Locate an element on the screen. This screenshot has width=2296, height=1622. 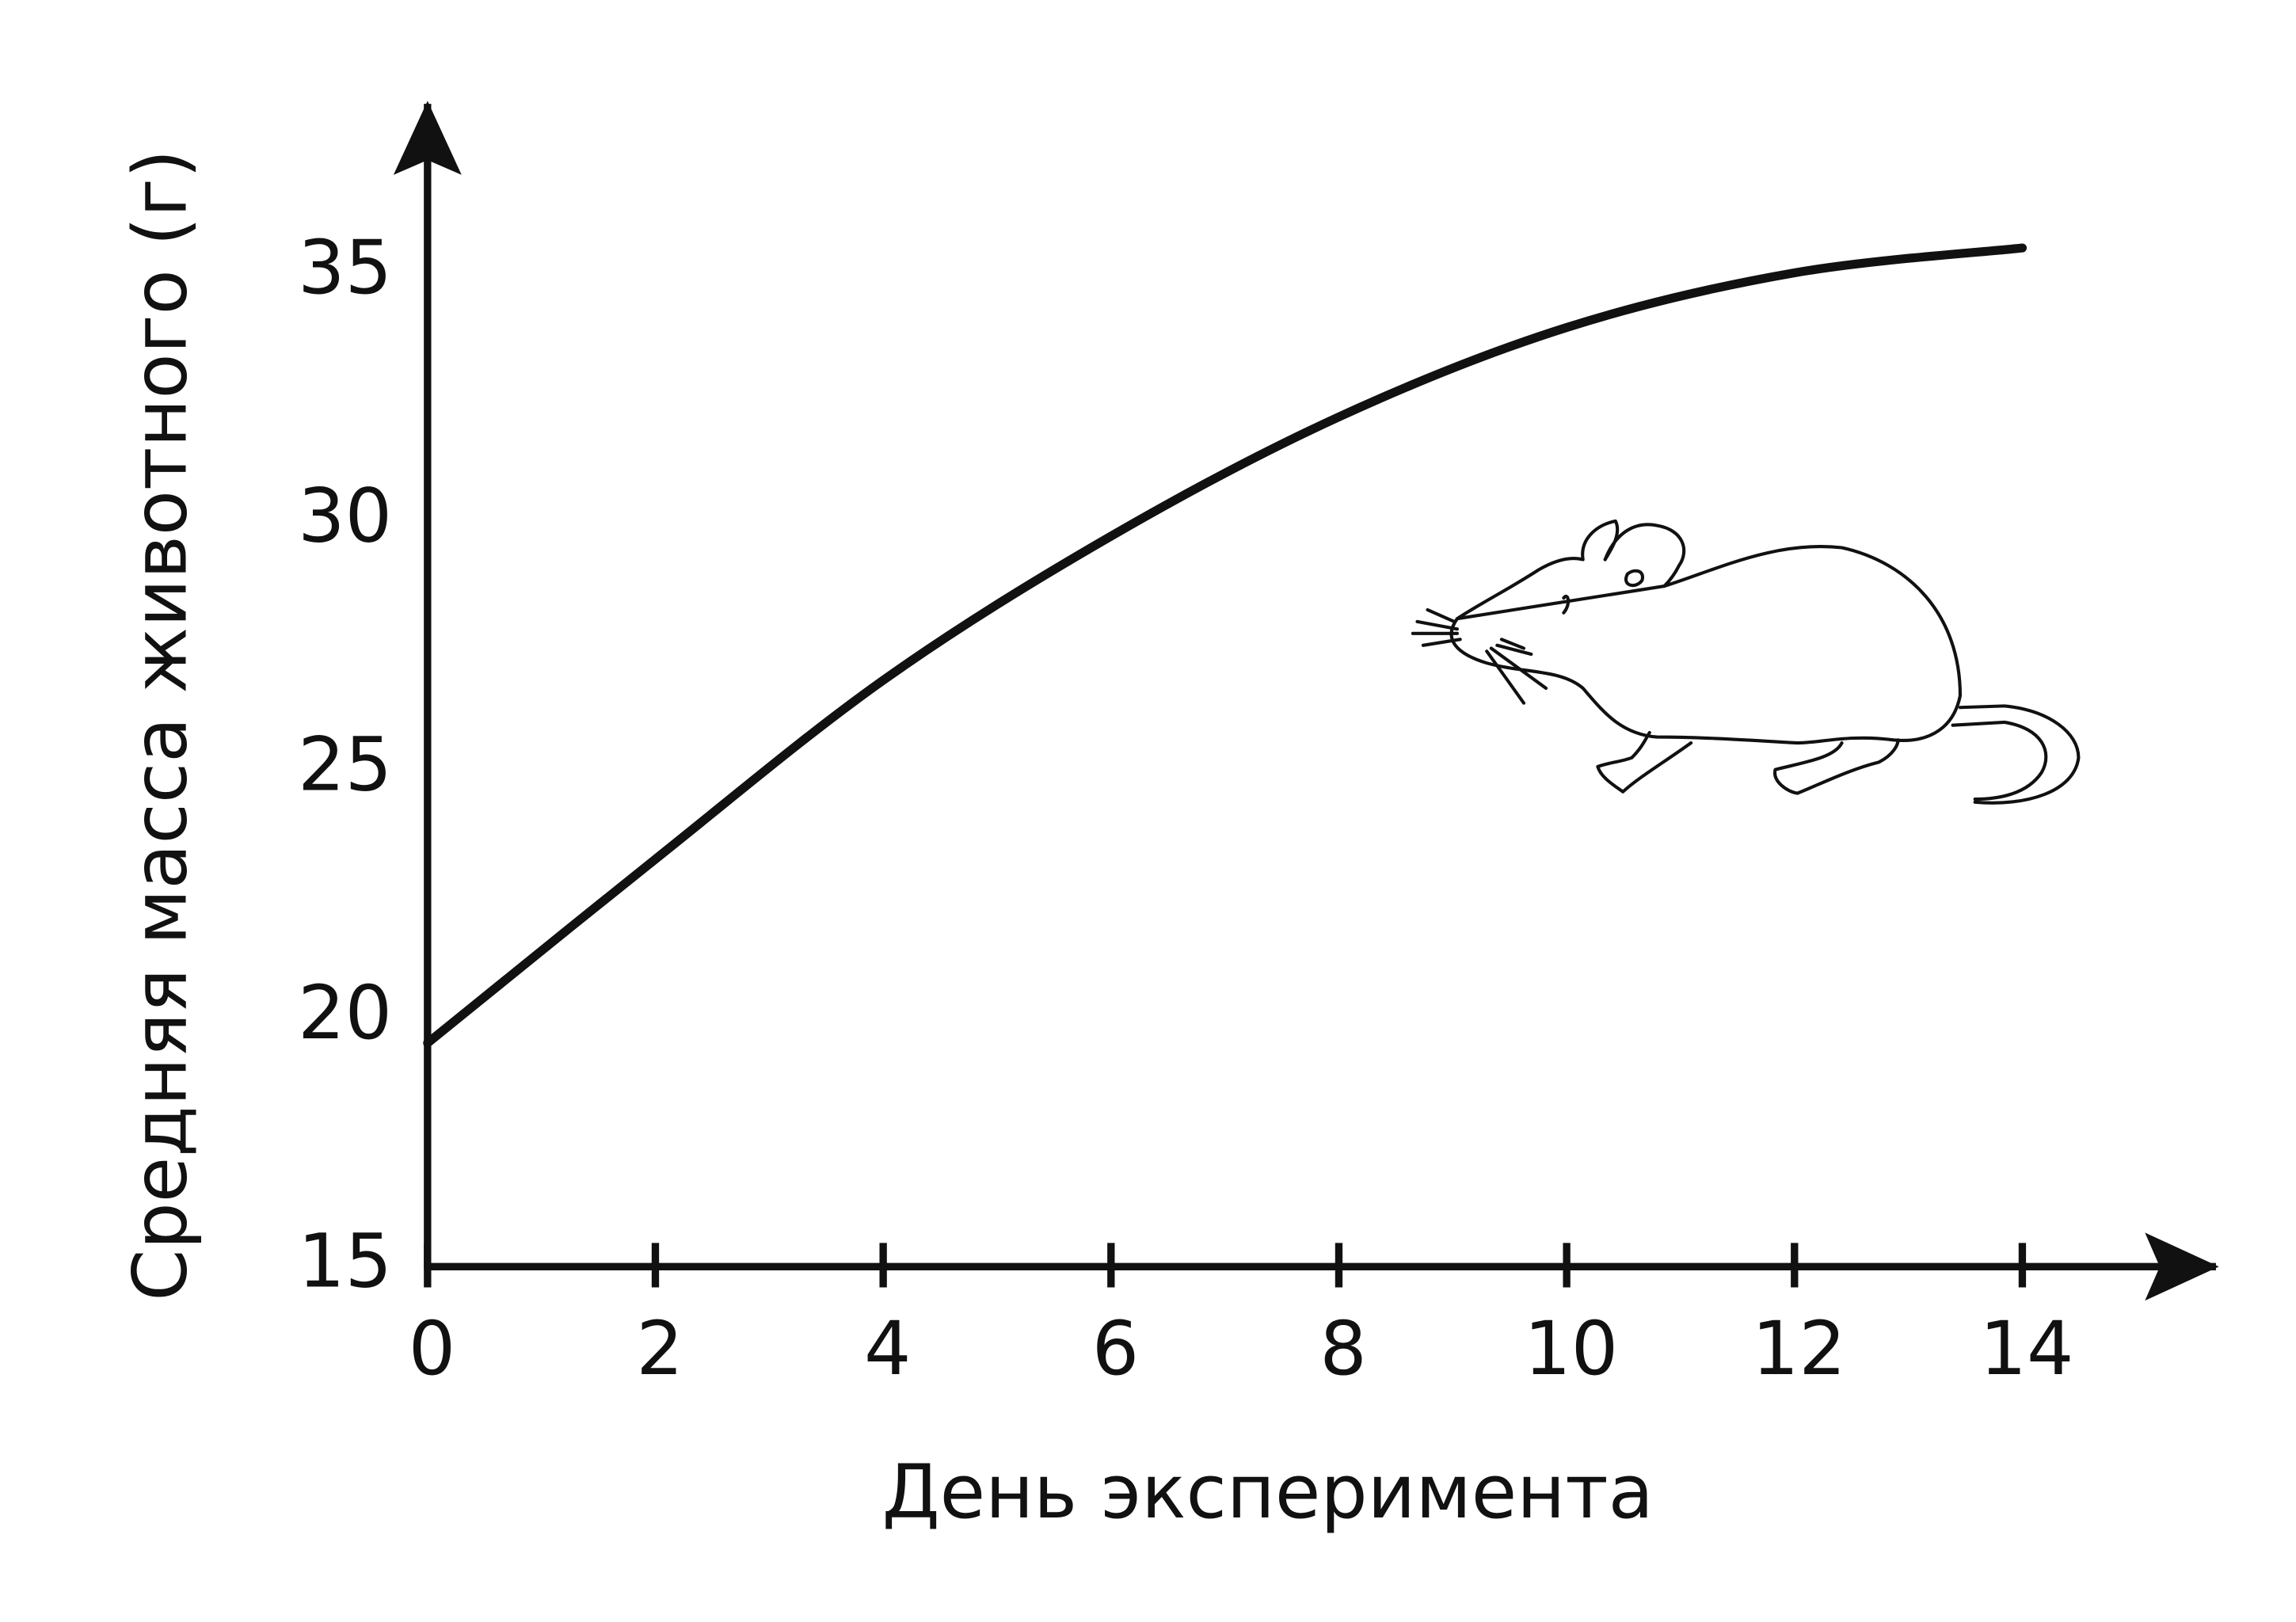
mouse-illustration is located at coordinates (1746, 662).